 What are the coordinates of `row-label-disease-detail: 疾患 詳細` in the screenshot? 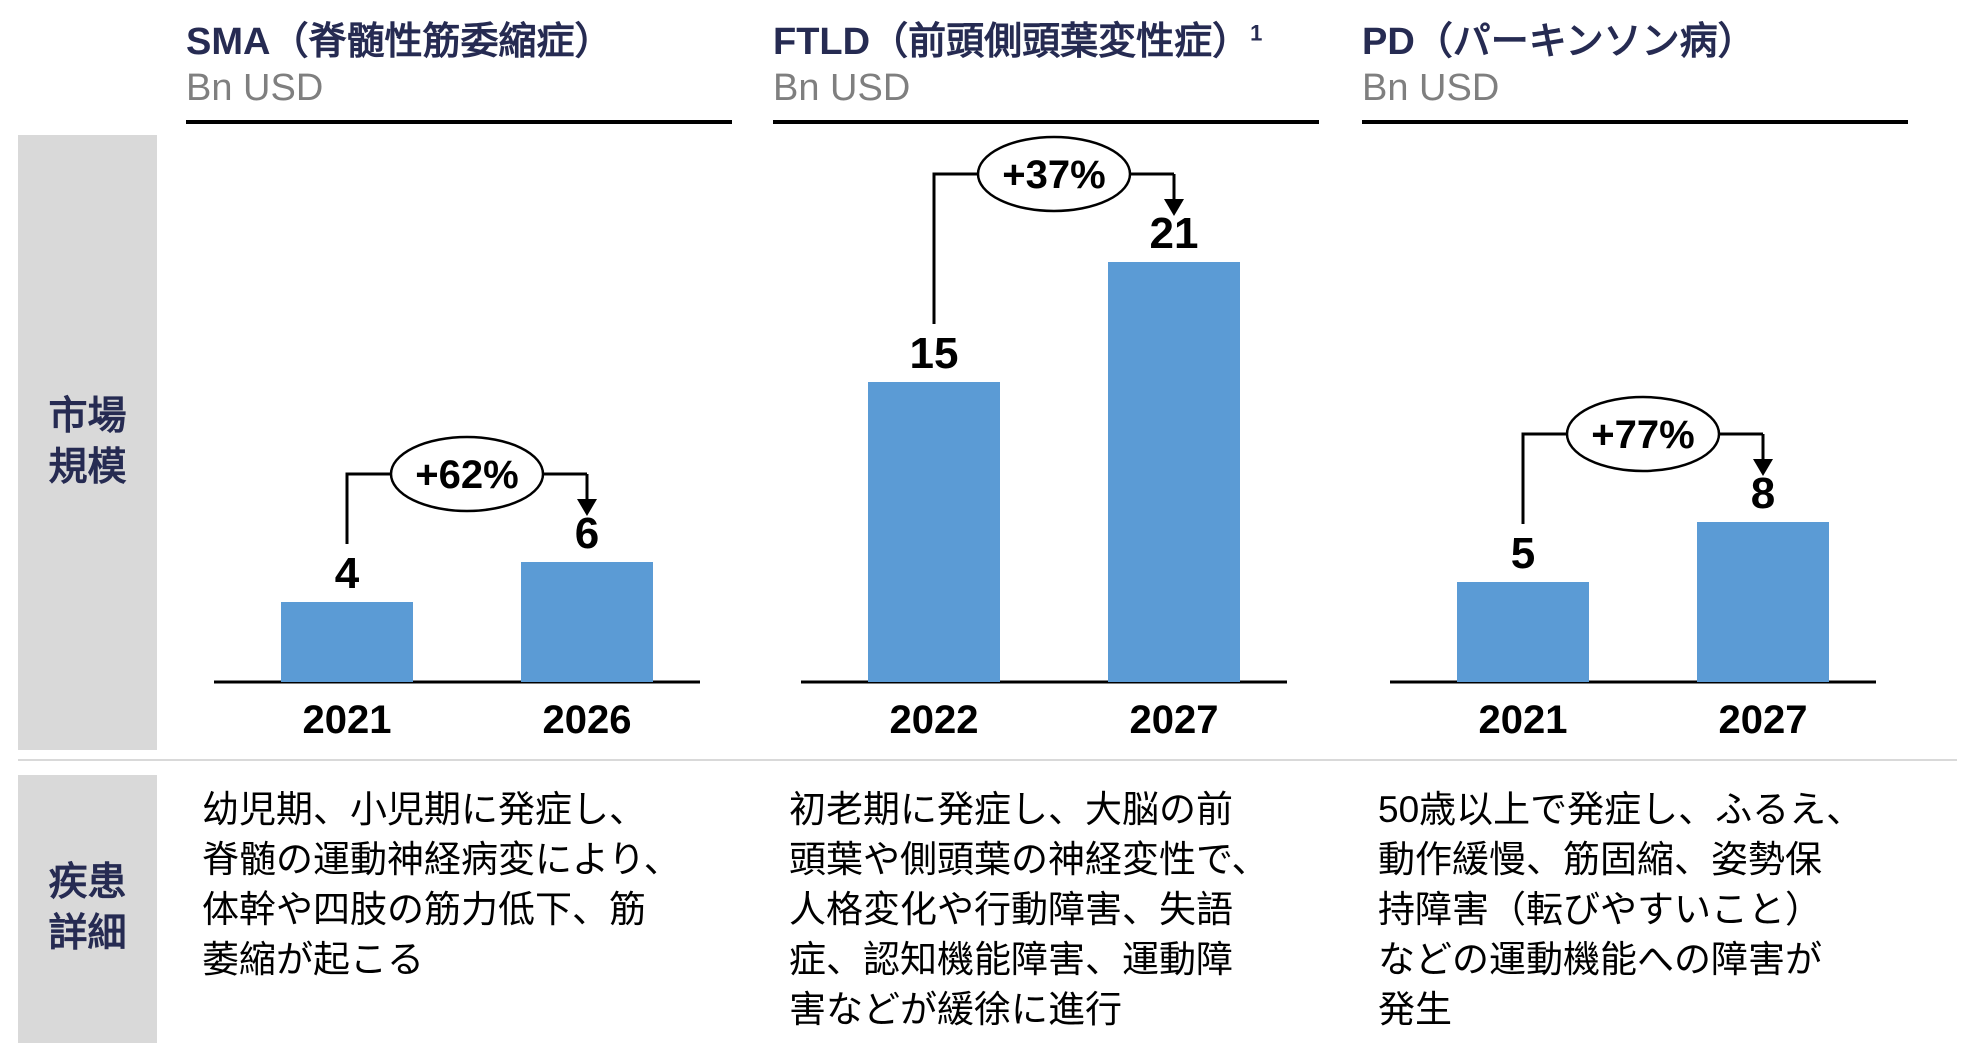 It's located at (87, 909).